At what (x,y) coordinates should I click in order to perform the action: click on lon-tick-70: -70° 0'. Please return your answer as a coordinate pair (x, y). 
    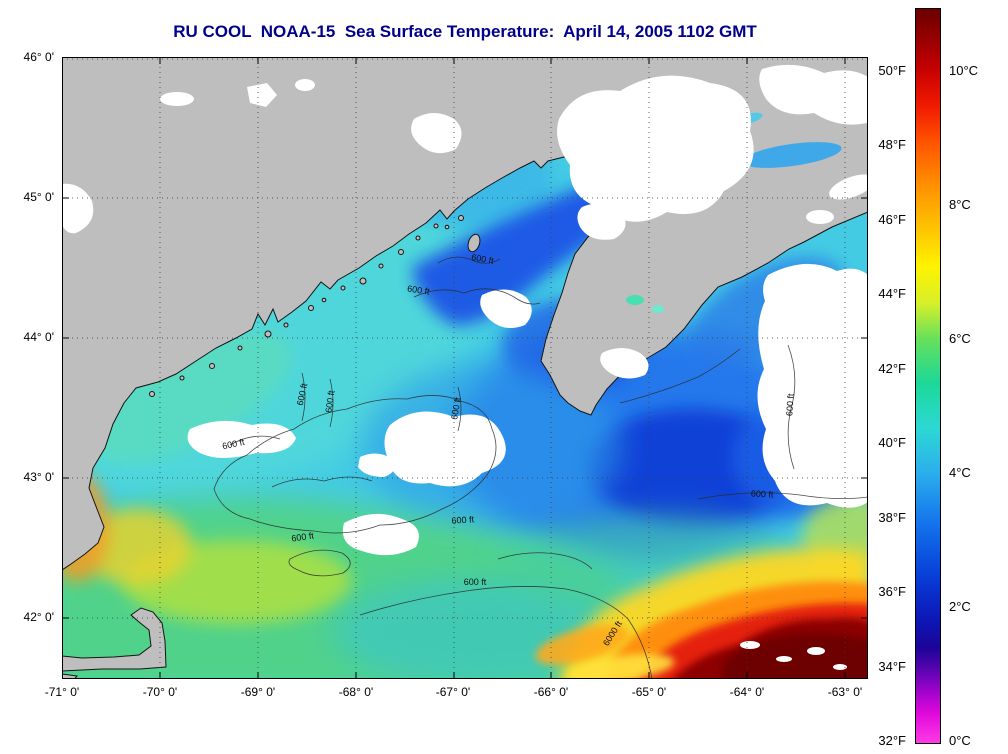
    Looking at the image, I should click on (160, 692).